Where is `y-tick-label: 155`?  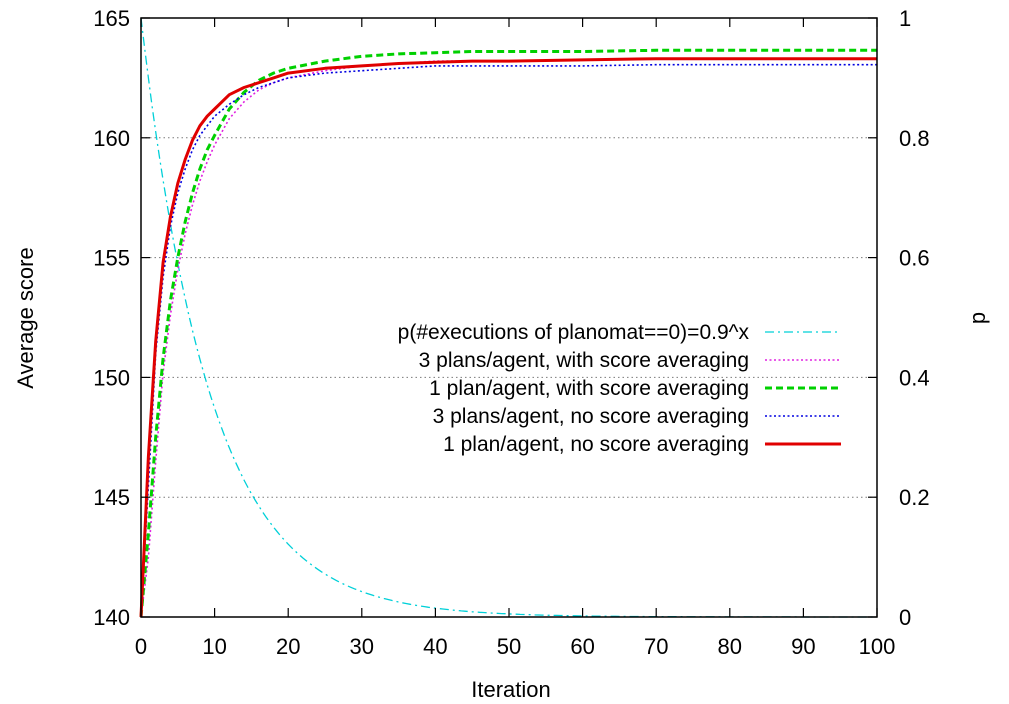 y-tick-label: 155 is located at coordinates (111, 258).